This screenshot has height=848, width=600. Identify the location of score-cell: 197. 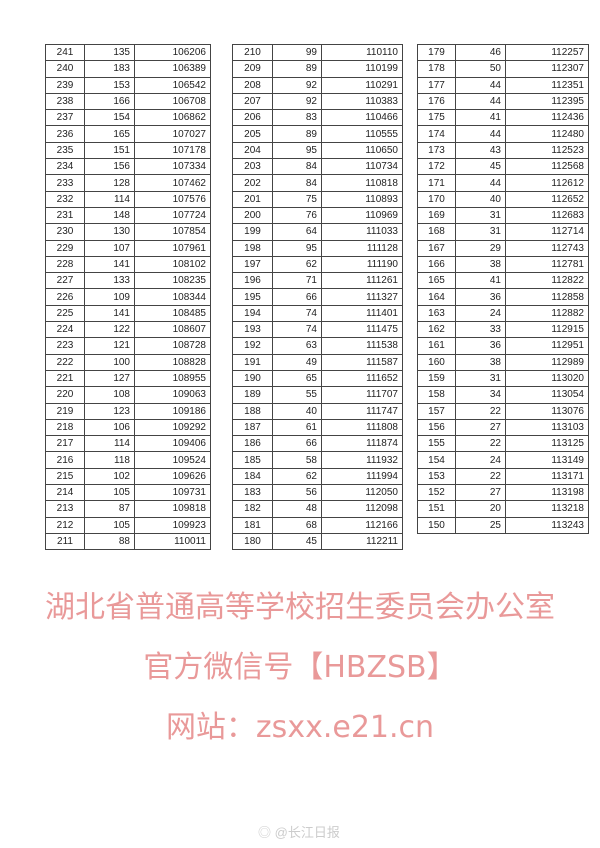
(252, 264).